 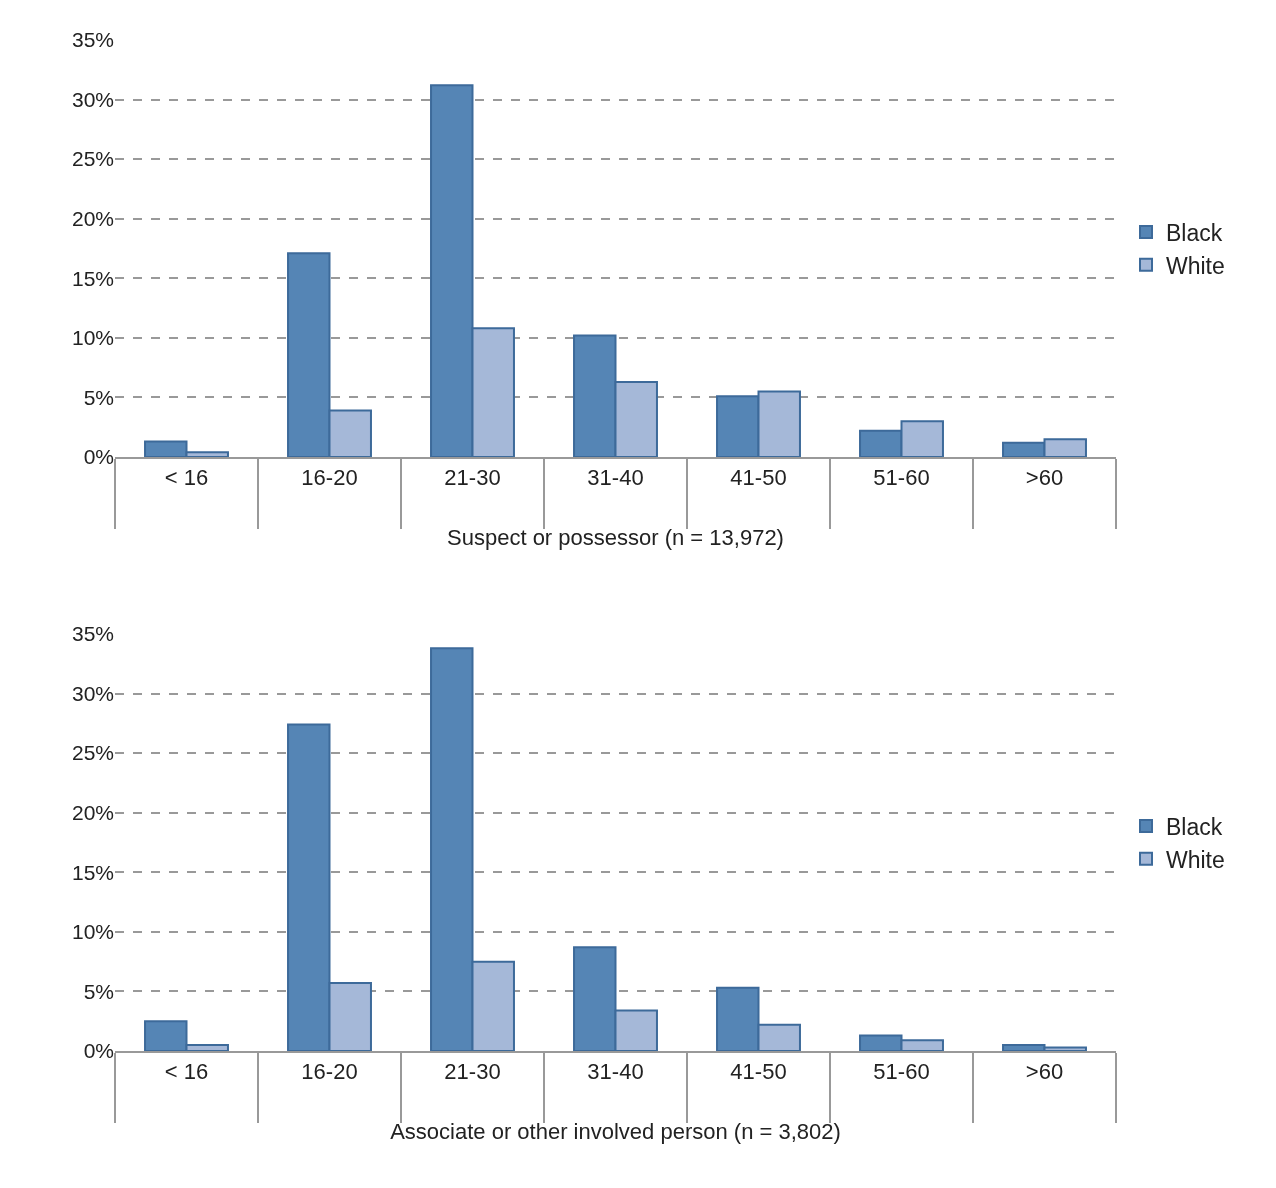 What do you see at coordinates (615, 1131) in the screenshot?
I see `x-axis-title: Associate or other involved person (n = 3,802)` at bounding box center [615, 1131].